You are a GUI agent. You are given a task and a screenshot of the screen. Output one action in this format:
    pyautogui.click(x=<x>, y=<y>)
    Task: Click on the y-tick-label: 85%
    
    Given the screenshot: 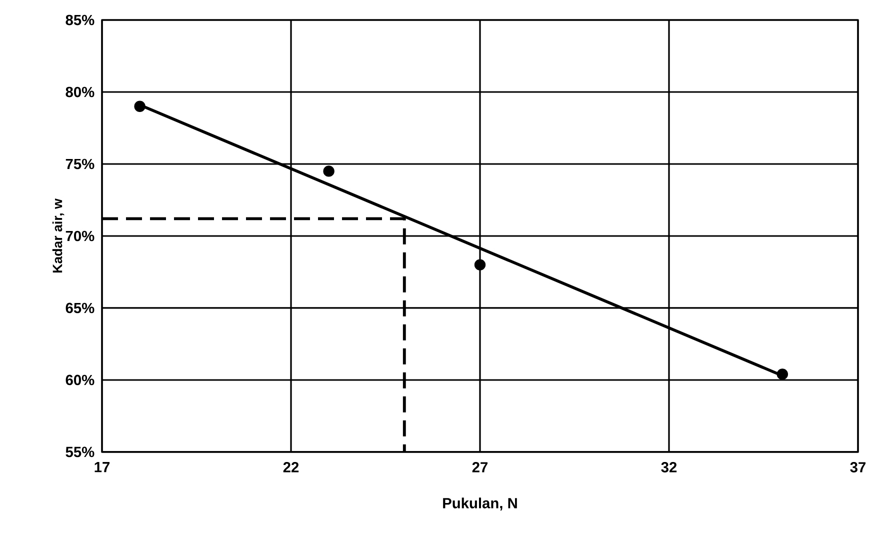 What is the action you would take?
    pyautogui.click(x=80, y=20)
    